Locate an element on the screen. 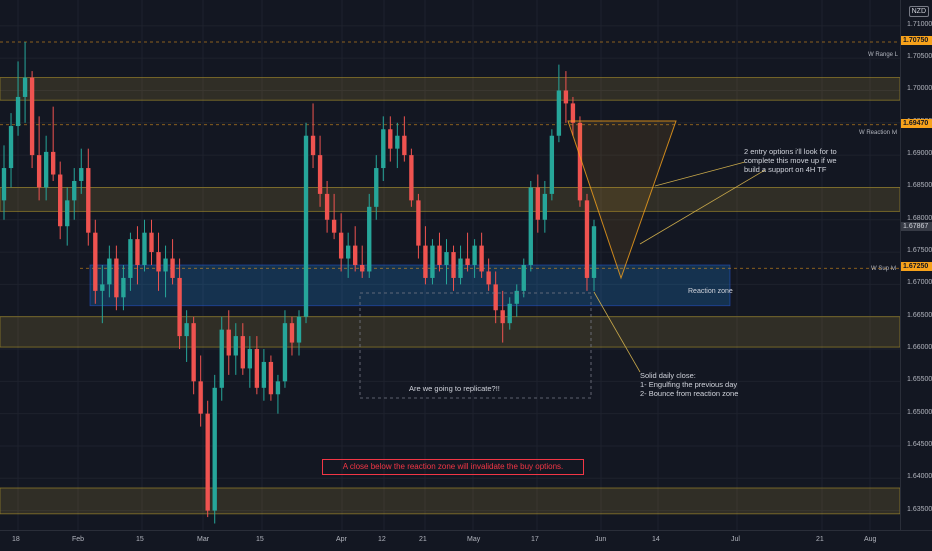  price-tick-label: 1.67000 is located at coordinates (919, 283).